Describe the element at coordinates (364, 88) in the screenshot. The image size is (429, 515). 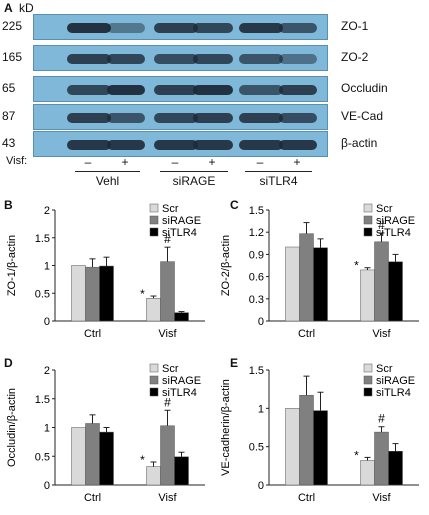
I see `protein-label: Occludin` at that location.